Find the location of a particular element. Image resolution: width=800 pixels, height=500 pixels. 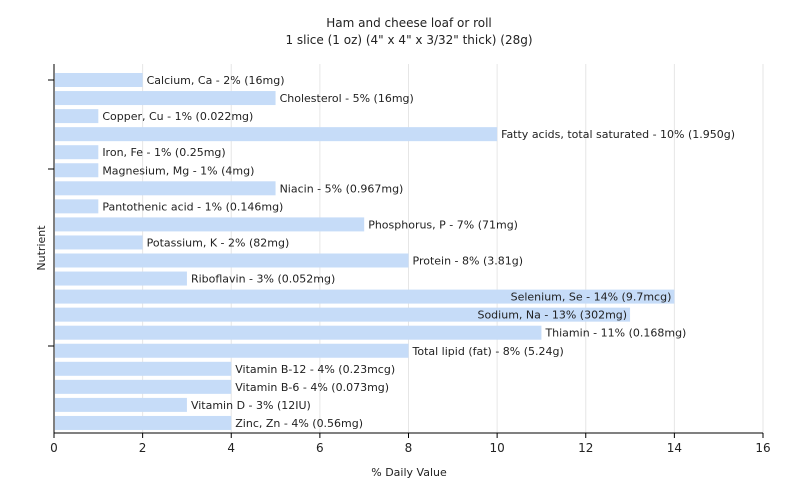

x-tick-label: 4 is located at coordinates (231, 448).